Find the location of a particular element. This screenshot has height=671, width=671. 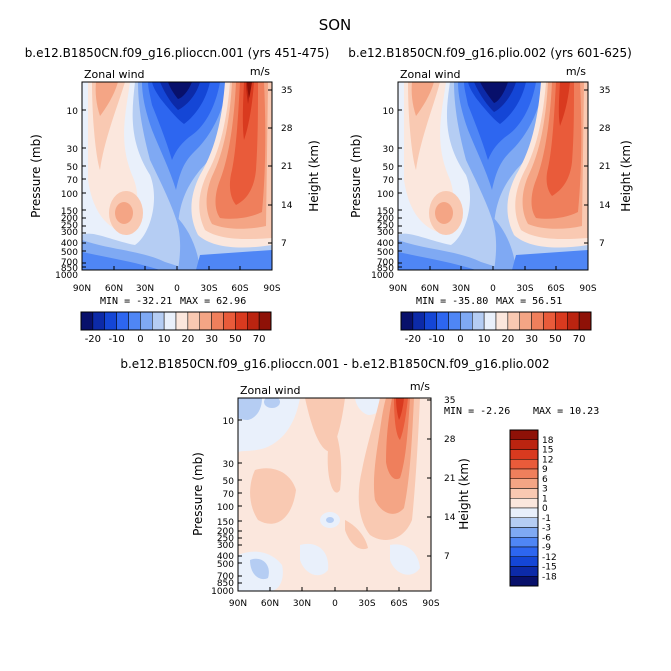

colorbar-diff-label: 3 is located at coordinates (545, 490).